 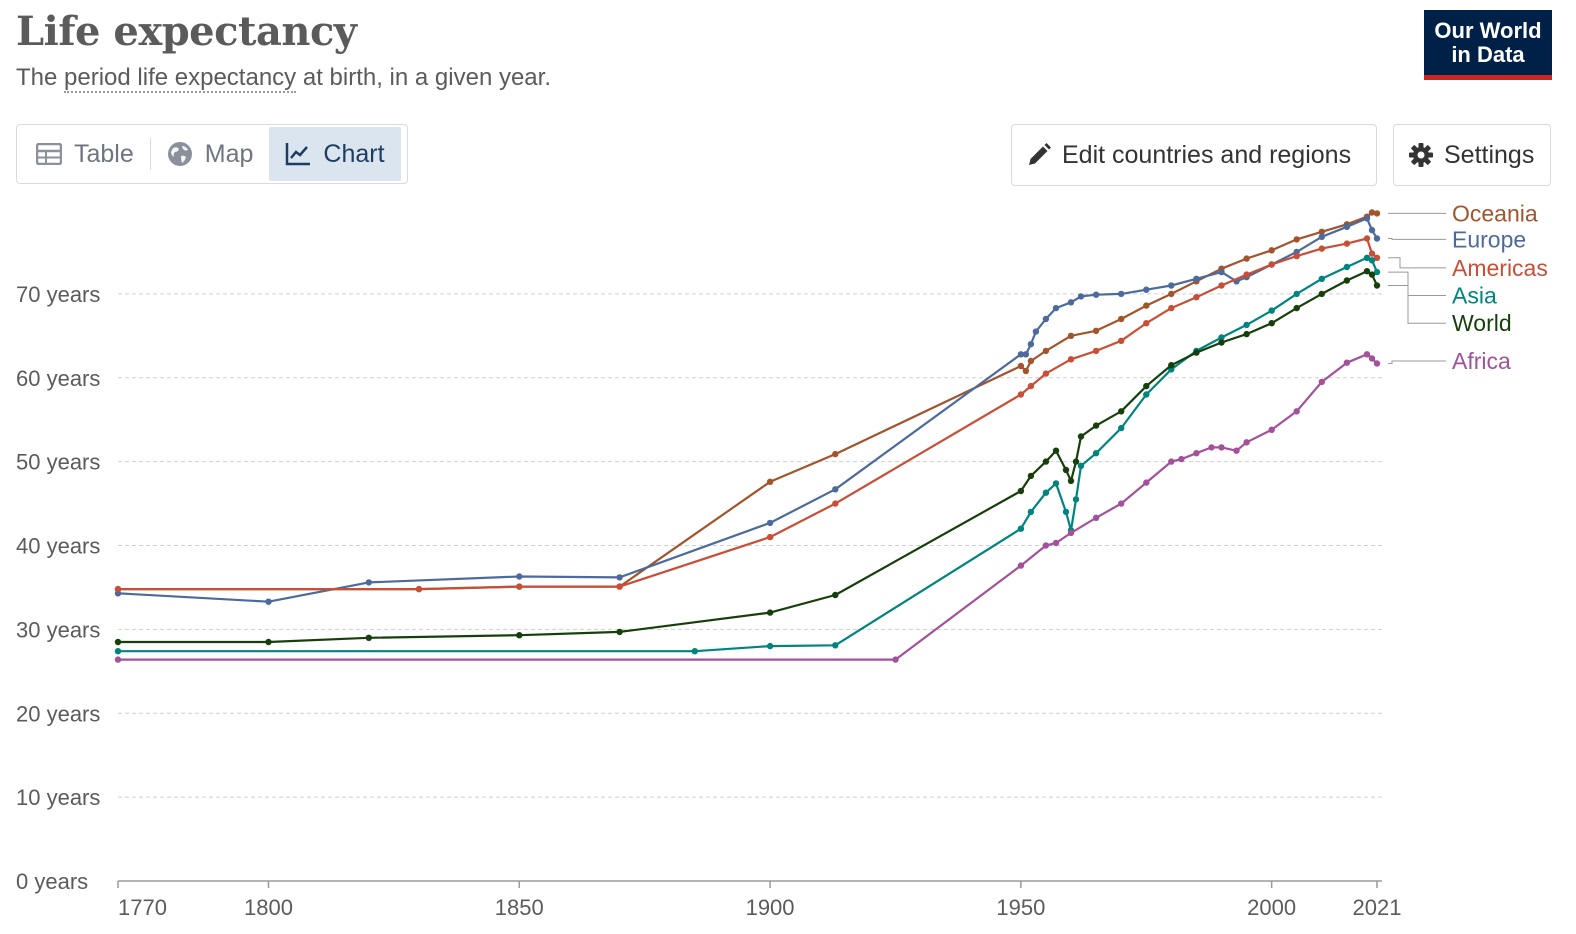 I want to click on tab-map: Map, so click(x=210, y=154).